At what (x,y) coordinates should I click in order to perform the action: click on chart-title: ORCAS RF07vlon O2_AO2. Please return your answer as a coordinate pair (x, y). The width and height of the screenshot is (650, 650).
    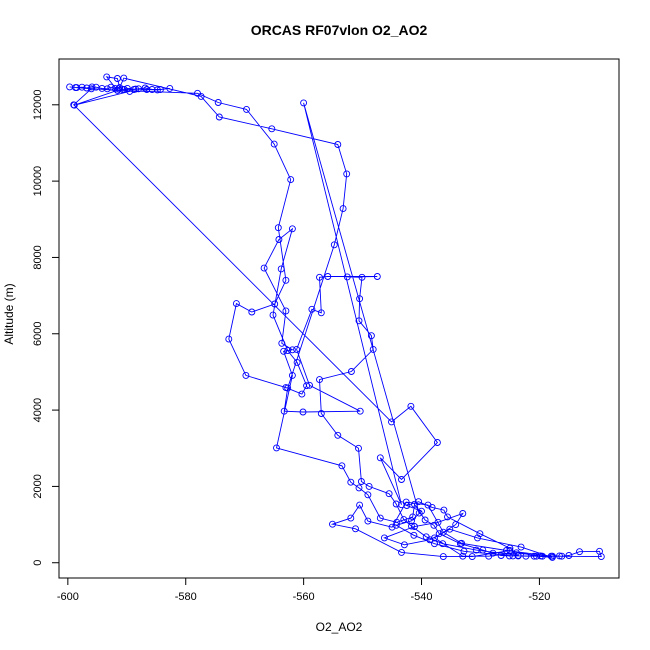
    Looking at the image, I should click on (339, 30).